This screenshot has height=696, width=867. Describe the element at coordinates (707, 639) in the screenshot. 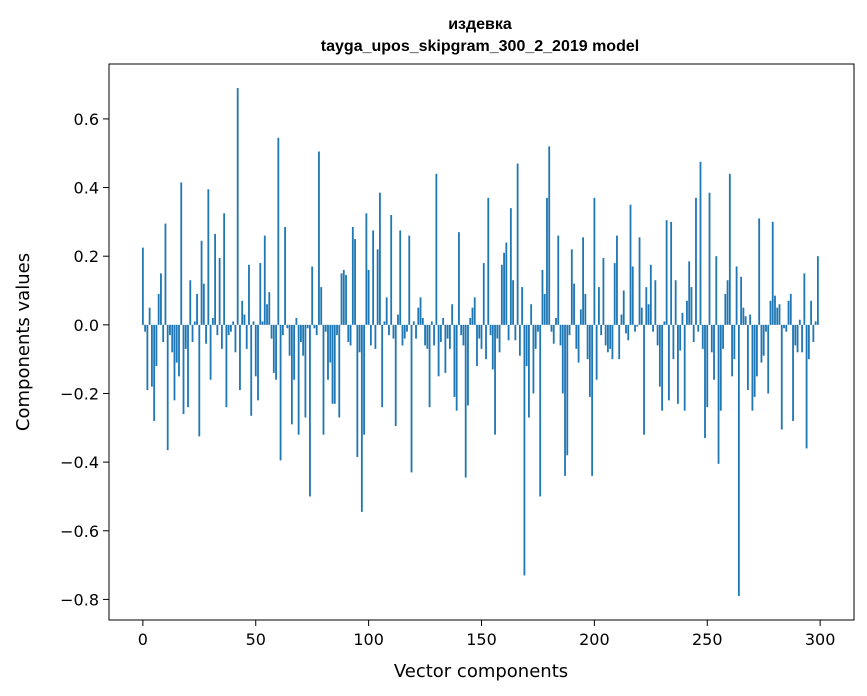

I see `x-tick-label: 250` at that location.